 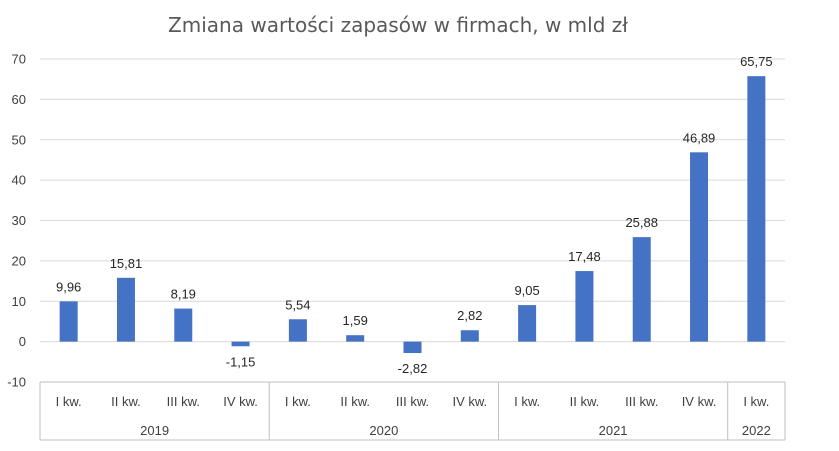 What do you see at coordinates (19, 139) in the screenshot?
I see `y-tick-label: 50` at bounding box center [19, 139].